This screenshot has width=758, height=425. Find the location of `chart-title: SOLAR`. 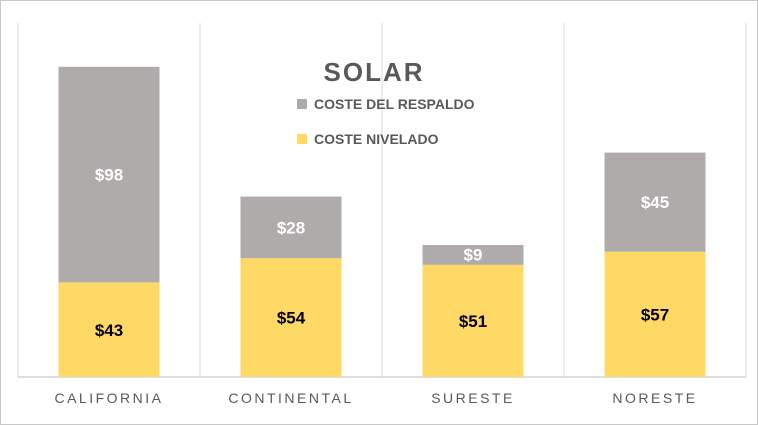

chart-title: SOLAR is located at coordinates (374, 72).